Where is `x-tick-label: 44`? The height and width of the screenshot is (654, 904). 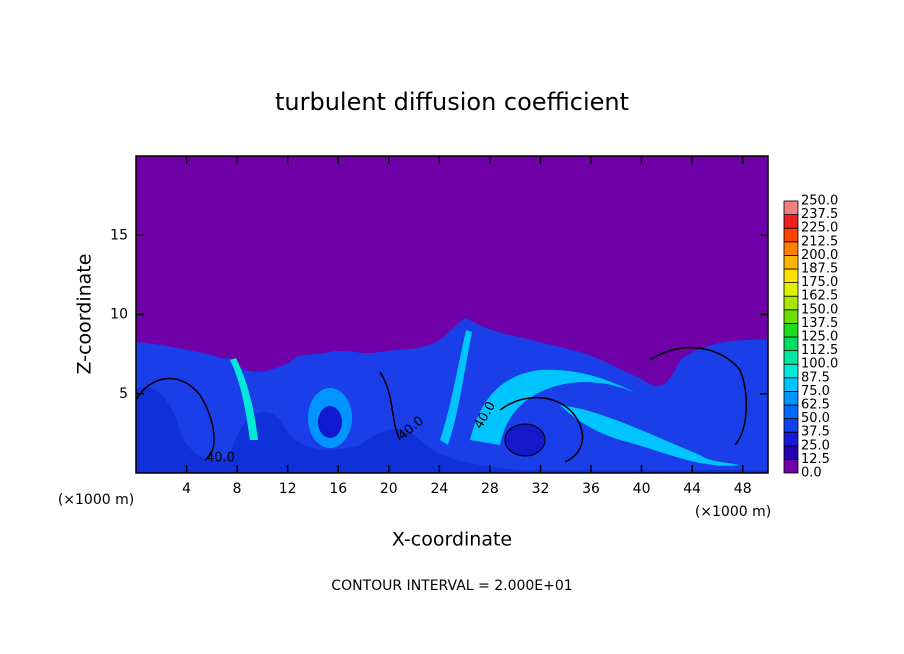
x-tick-label: 44 is located at coordinates (692, 489).